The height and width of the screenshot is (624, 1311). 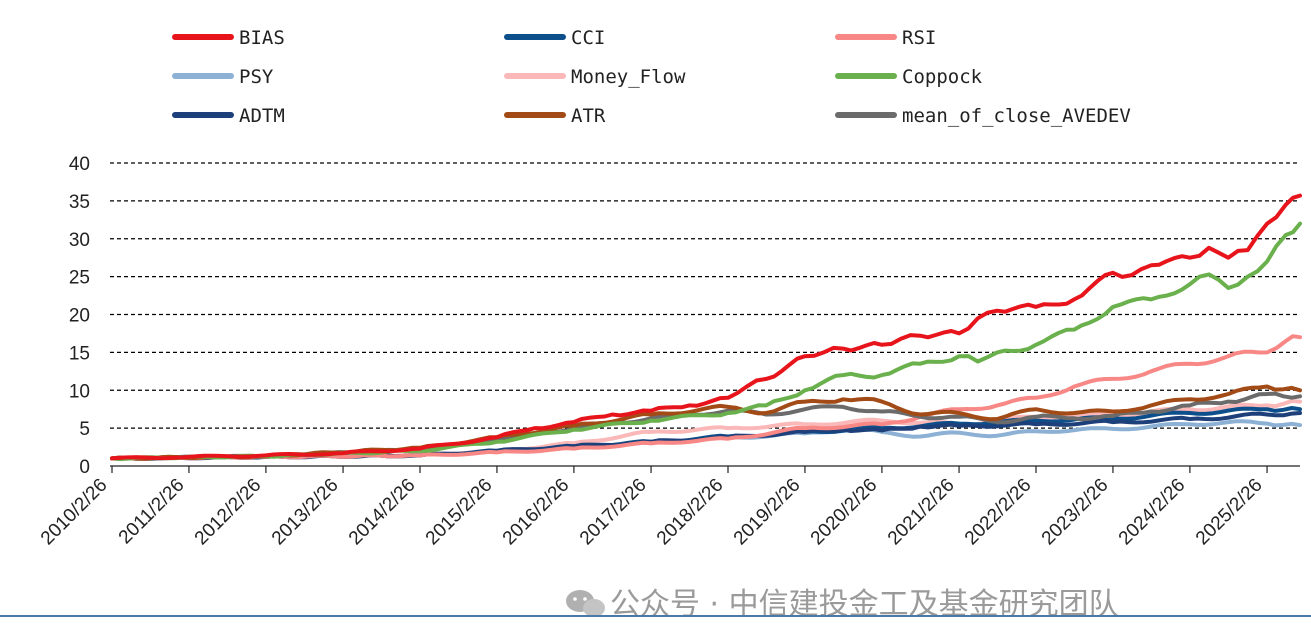 What do you see at coordinates (256, 77) in the screenshot?
I see `legend-label: PSY` at bounding box center [256, 77].